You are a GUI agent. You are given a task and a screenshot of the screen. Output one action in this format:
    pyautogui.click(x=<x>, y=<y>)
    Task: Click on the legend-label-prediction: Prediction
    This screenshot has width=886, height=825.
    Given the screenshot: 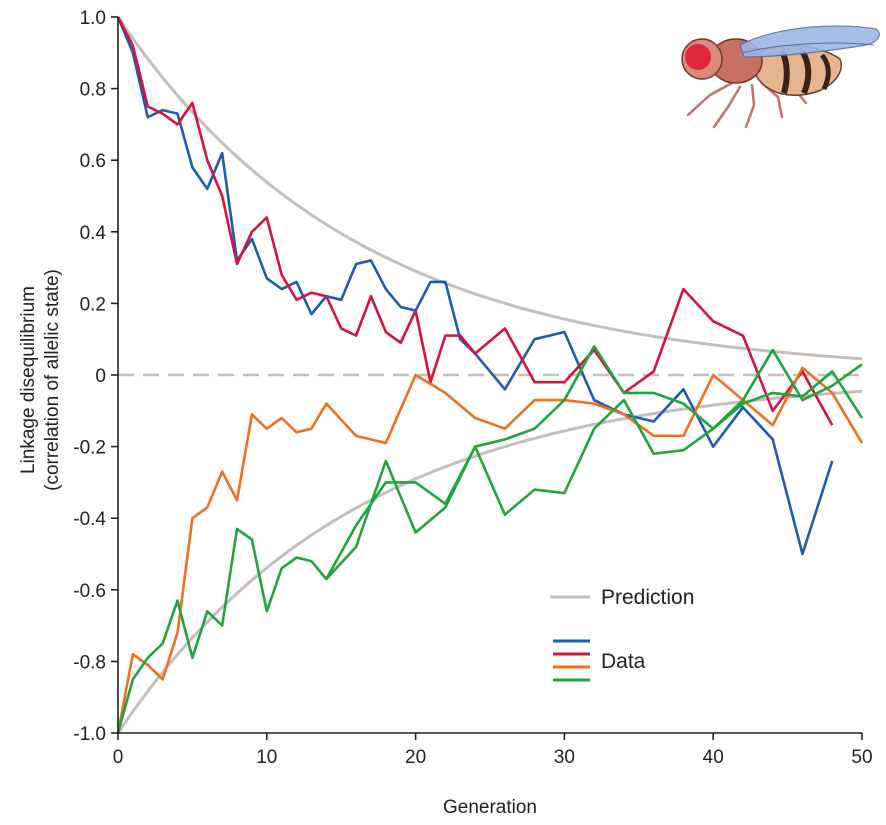 What is the action you would take?
    pyautogui.click(x=647, y=597)
    